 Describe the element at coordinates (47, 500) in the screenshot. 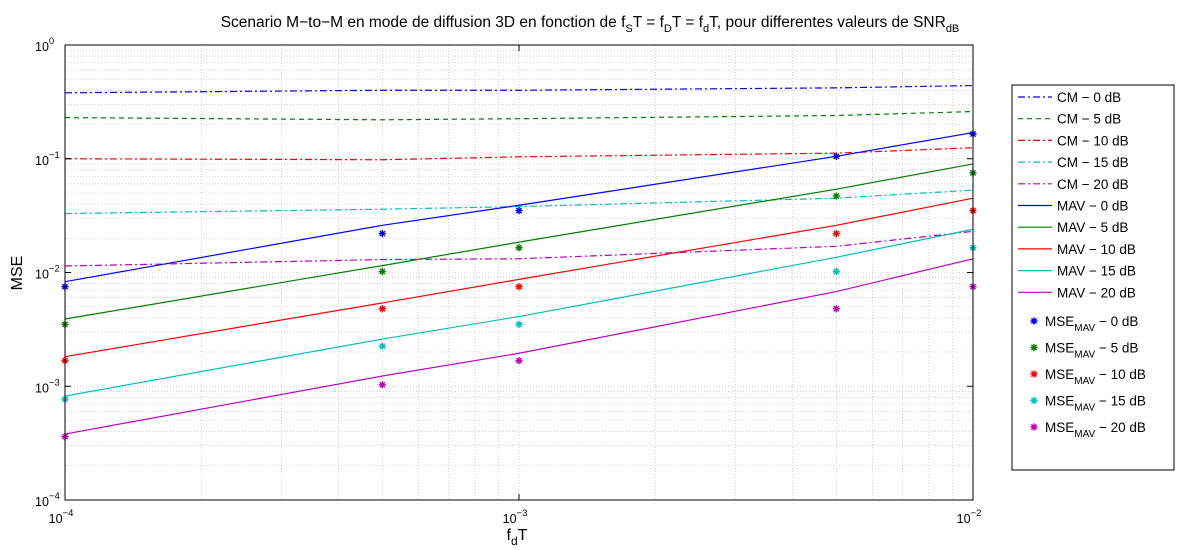

I see `y-tick-label: 10⁻⁴` at that location.